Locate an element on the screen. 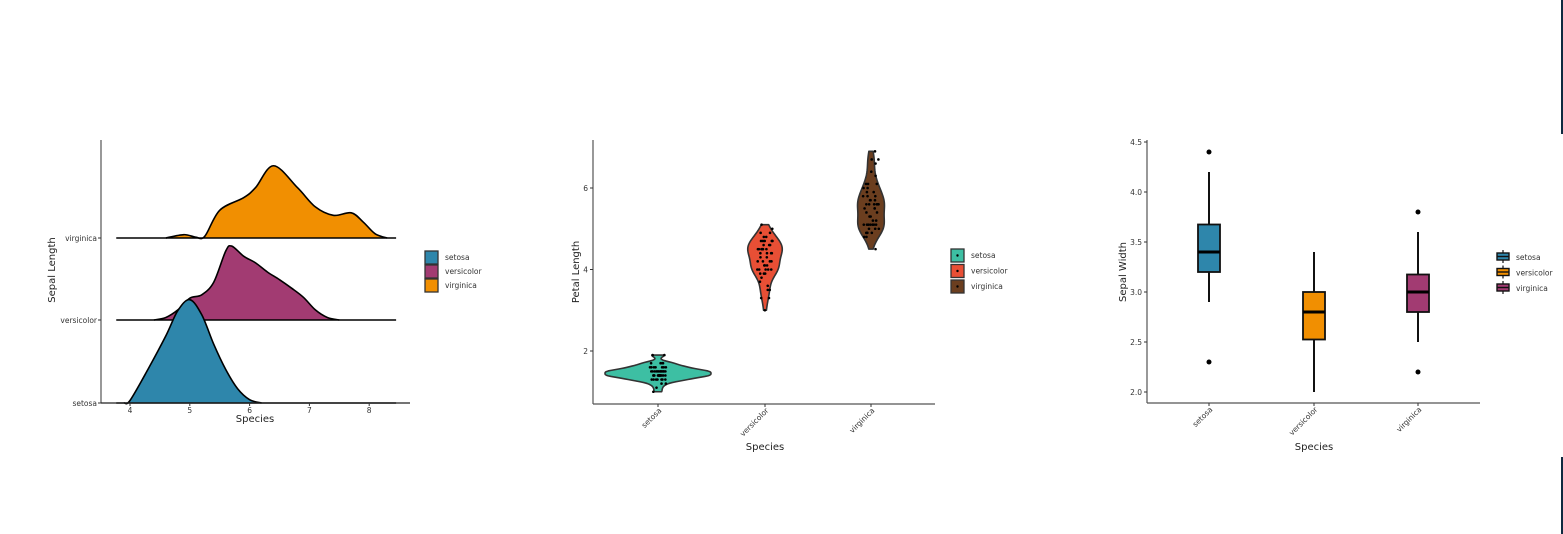  box-iqr is located at coordinates (1314, 316).